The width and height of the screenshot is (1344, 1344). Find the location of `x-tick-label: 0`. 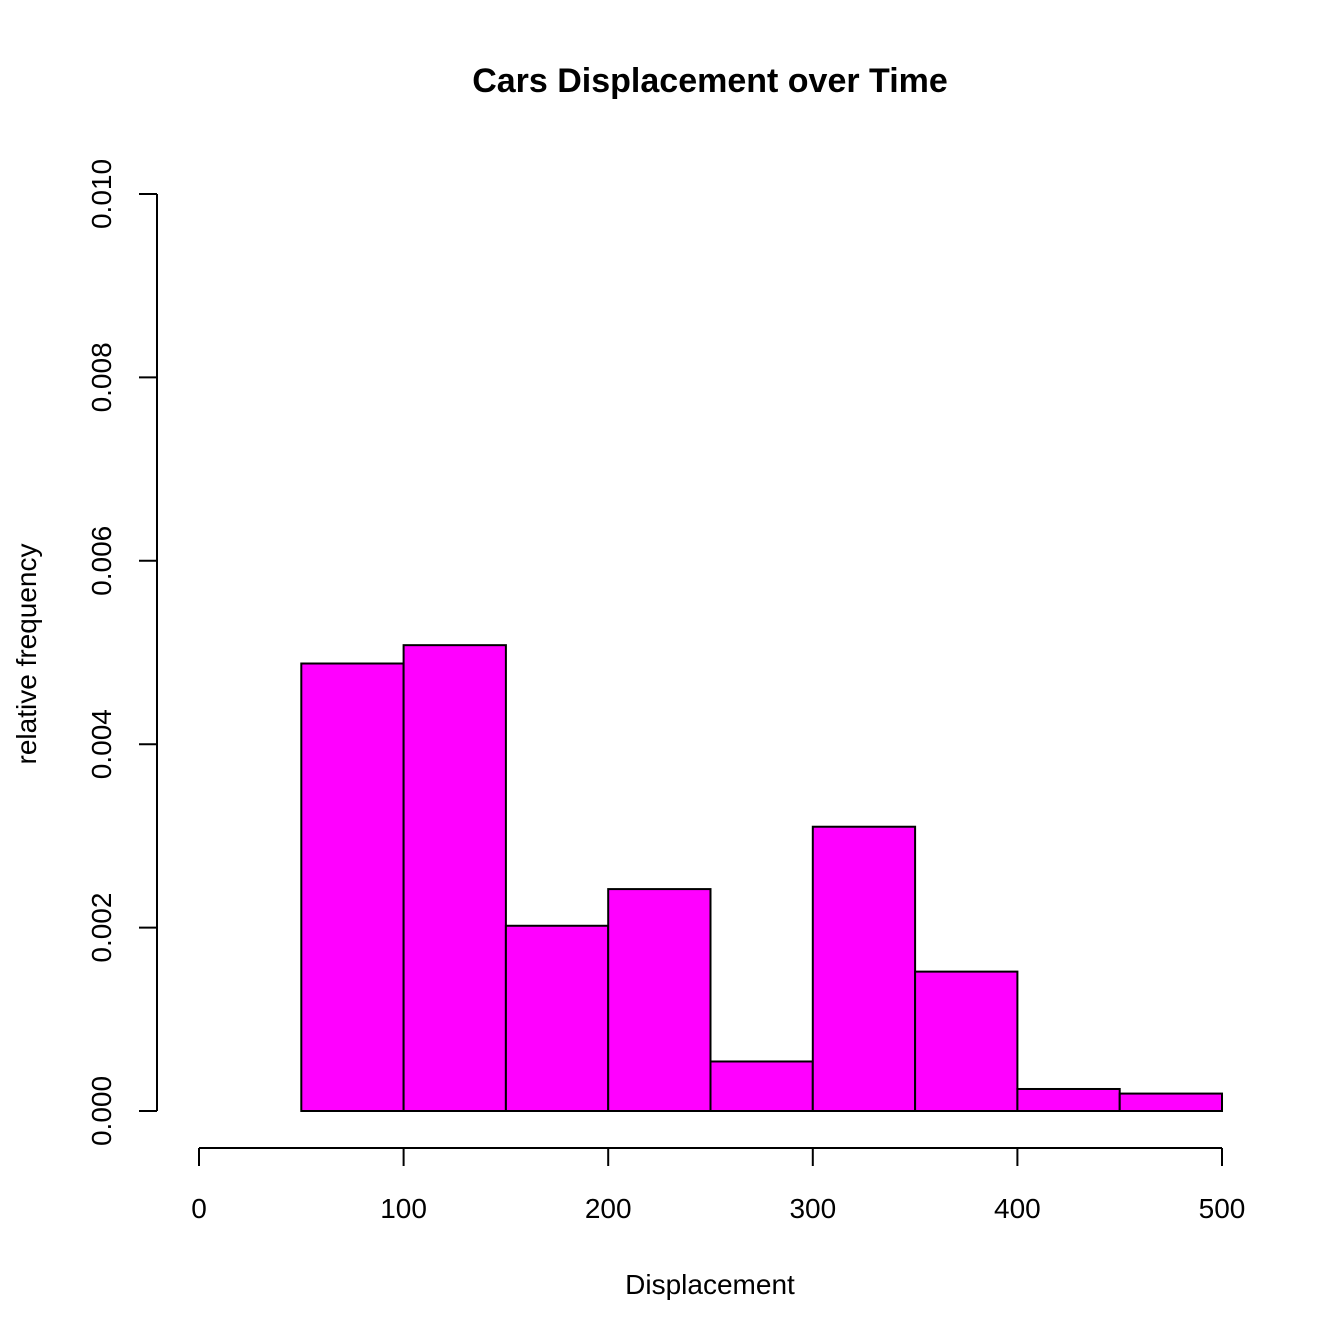

x-tick-label: 0 is located at coordinates (199, 1208).